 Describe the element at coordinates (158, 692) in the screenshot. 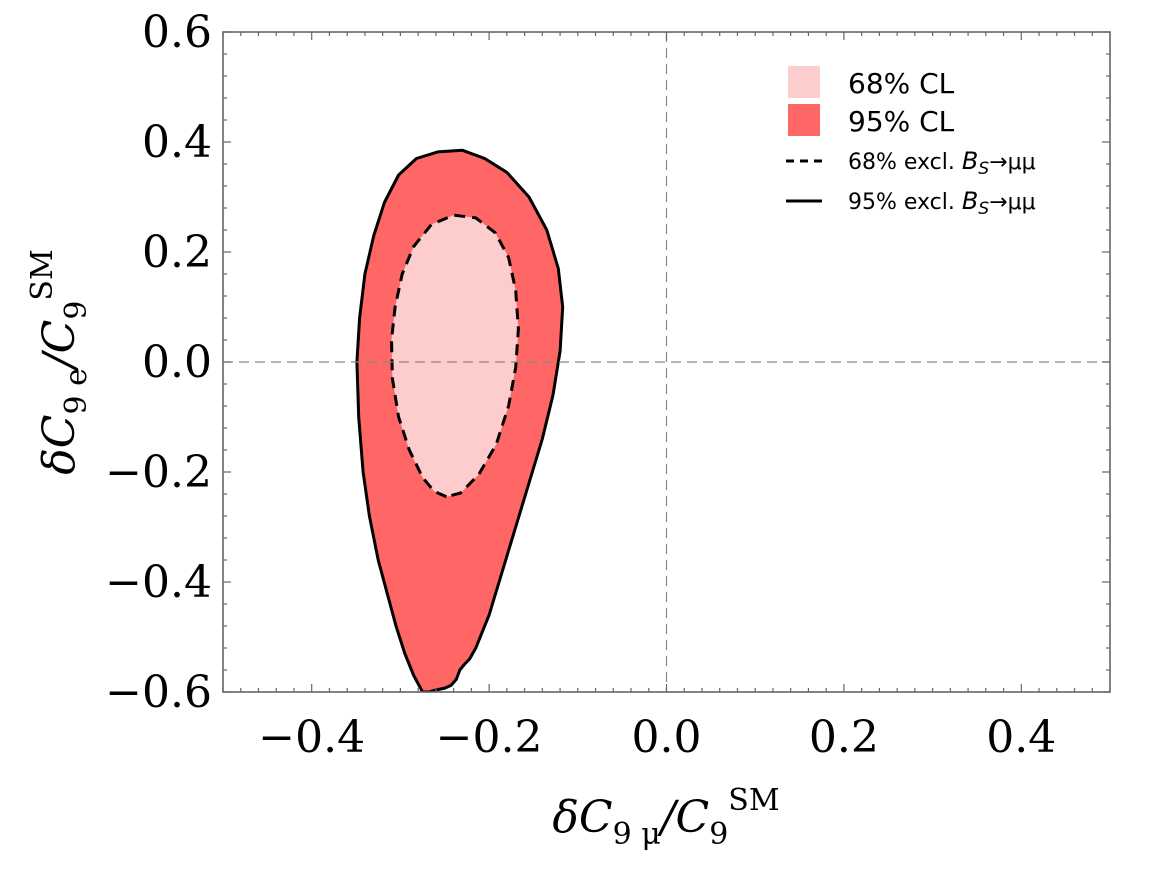

I see `y-tick-label: −0.6` at that location.